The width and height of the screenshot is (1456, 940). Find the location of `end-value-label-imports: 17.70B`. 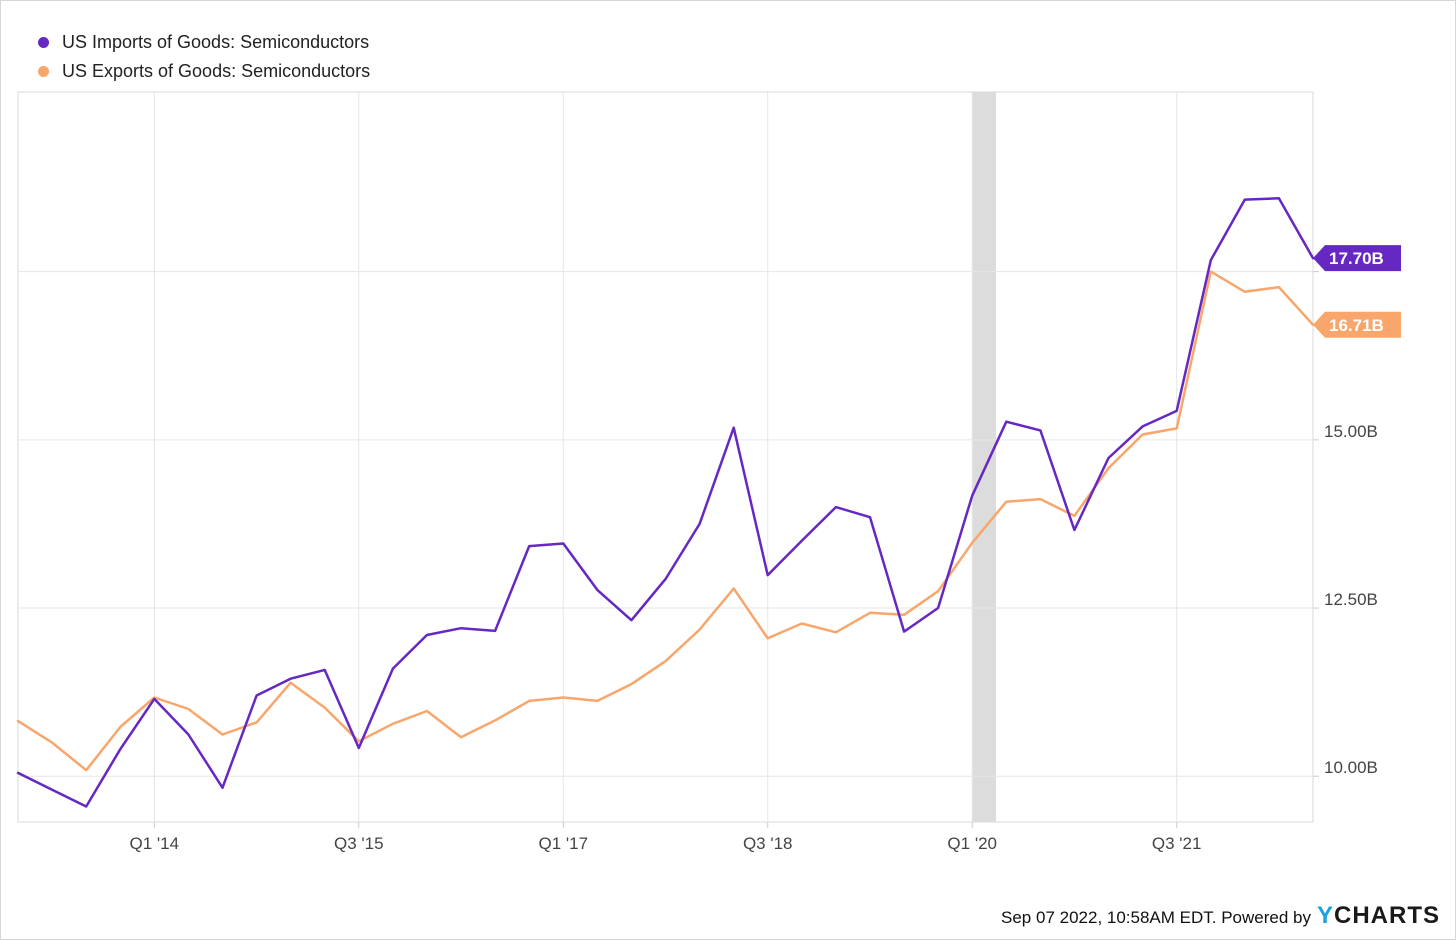

end-value-label-imports: 17.70B is located at coordinates (1356, 258).